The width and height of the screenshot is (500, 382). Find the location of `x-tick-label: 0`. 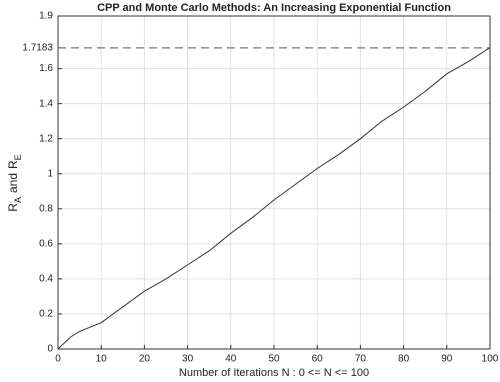

x-tick-label: 0 is located at coordinates (58, 359).